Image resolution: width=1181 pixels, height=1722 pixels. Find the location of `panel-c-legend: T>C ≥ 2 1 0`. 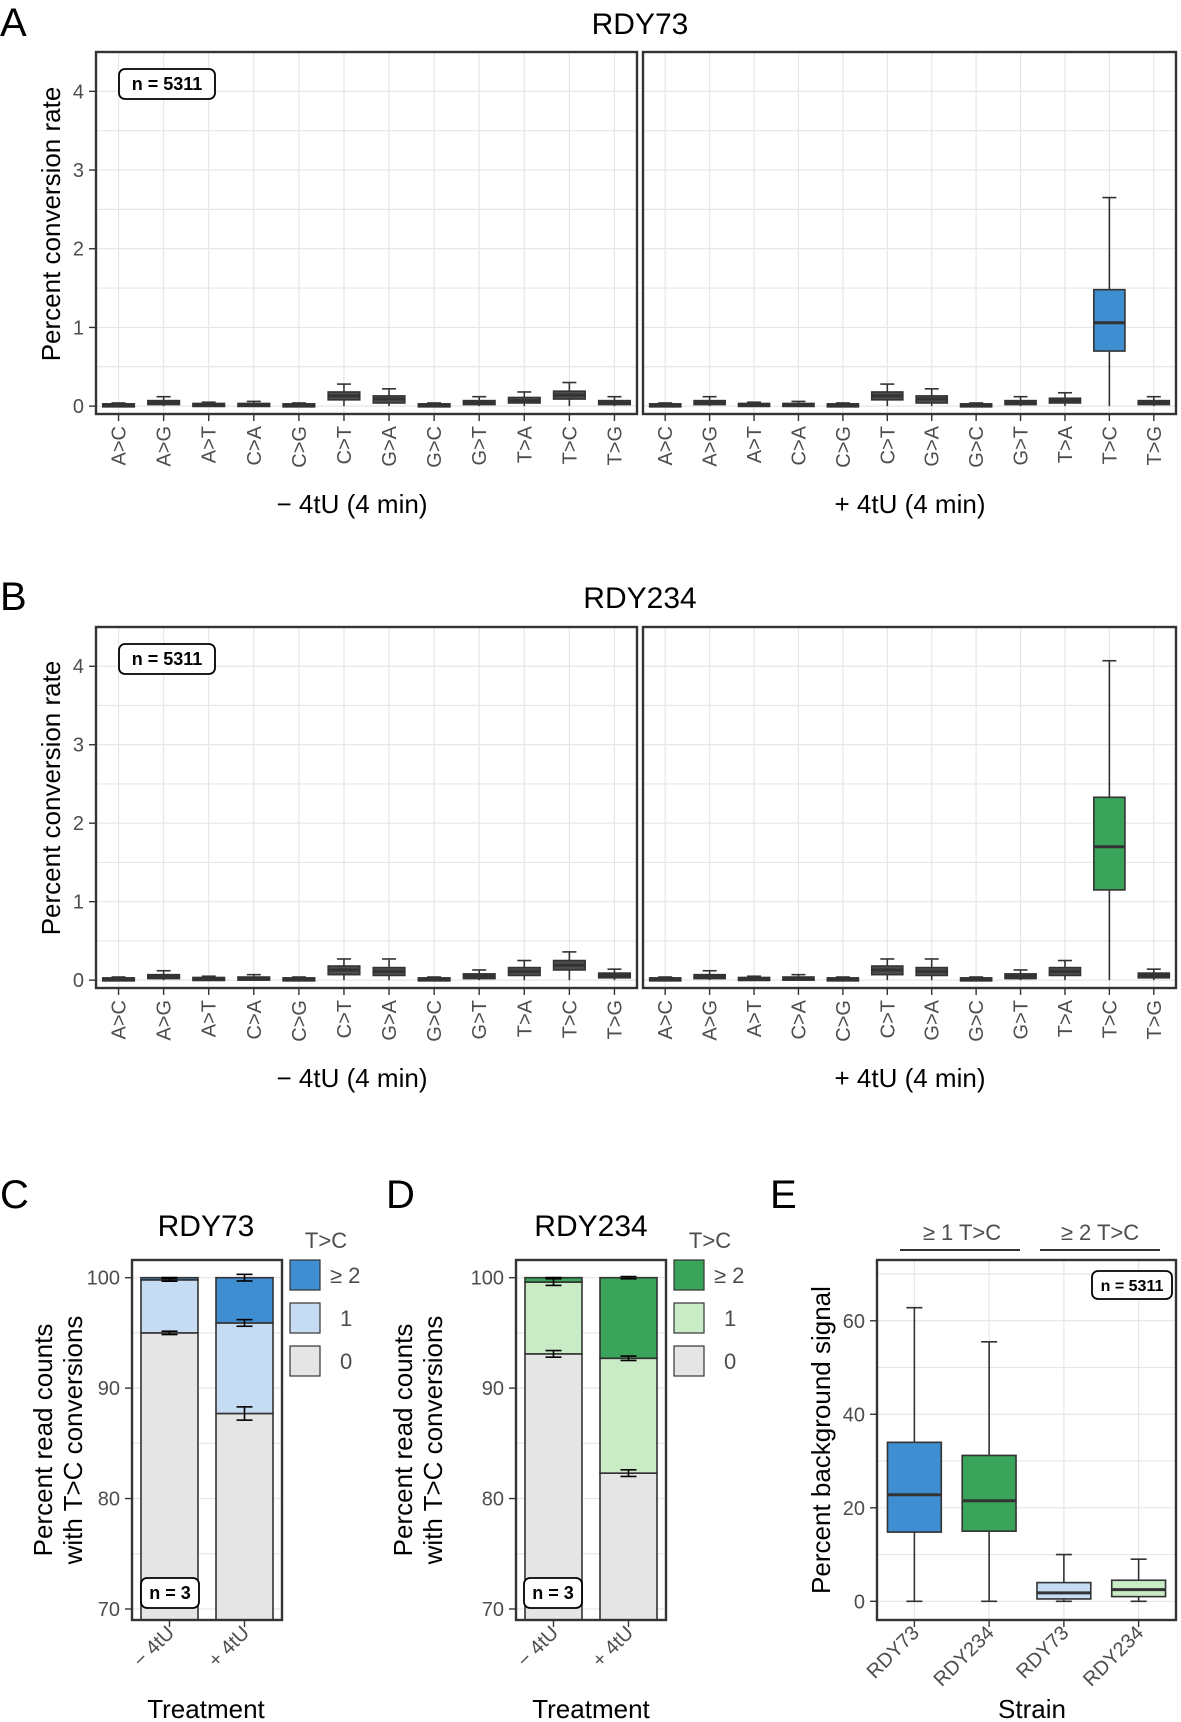

panel-c-legend: T>C ≥ 2 1 0 is located at coordinates (324, 1302).